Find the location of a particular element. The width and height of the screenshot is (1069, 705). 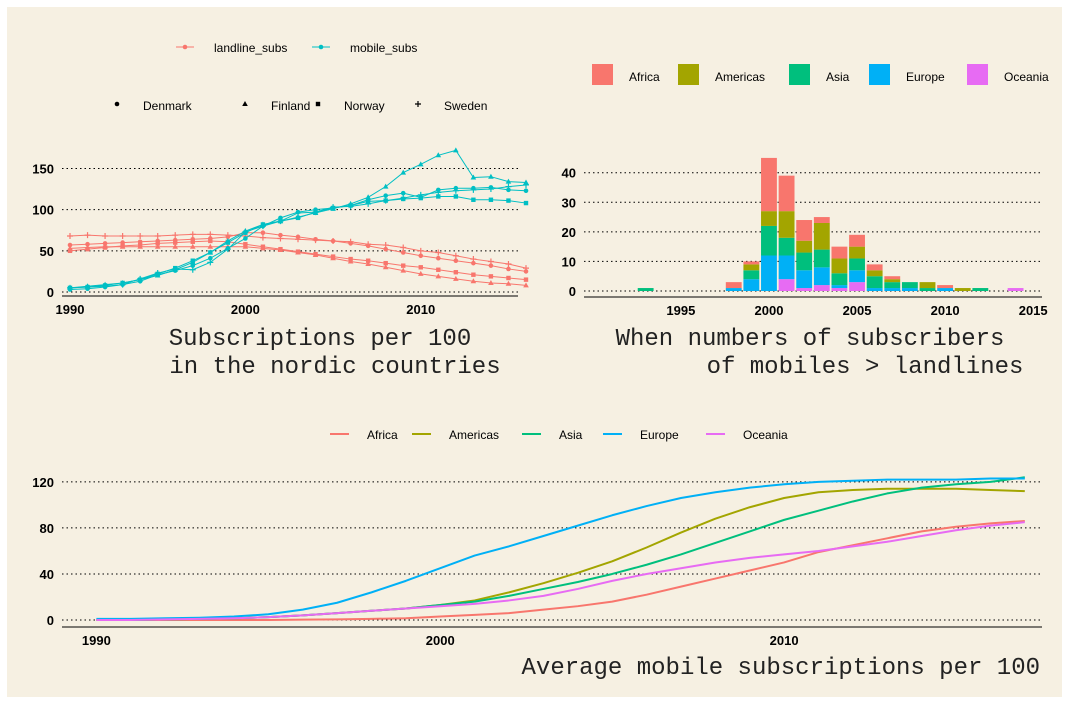

legend-label: Americas is located at coordinates (474, 435).